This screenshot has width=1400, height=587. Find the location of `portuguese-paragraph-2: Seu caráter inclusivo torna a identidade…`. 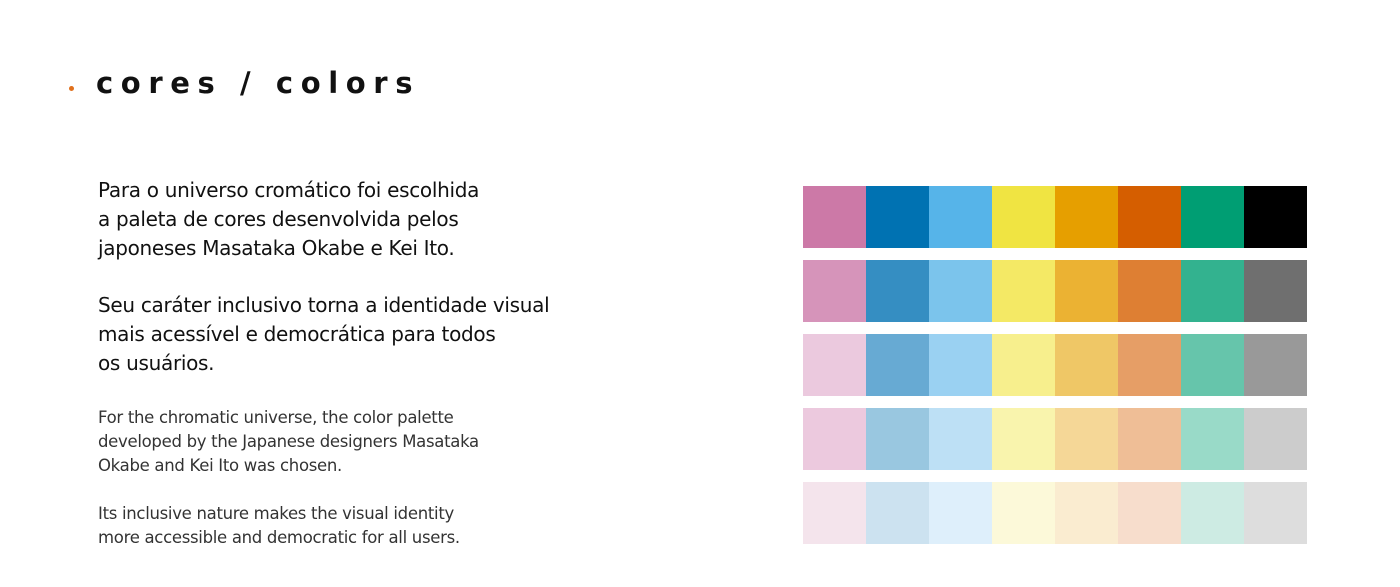

portuguese-paragraph-2: Seu caráter inclusivo torna a identidade… is located at coordinates (324, 334).